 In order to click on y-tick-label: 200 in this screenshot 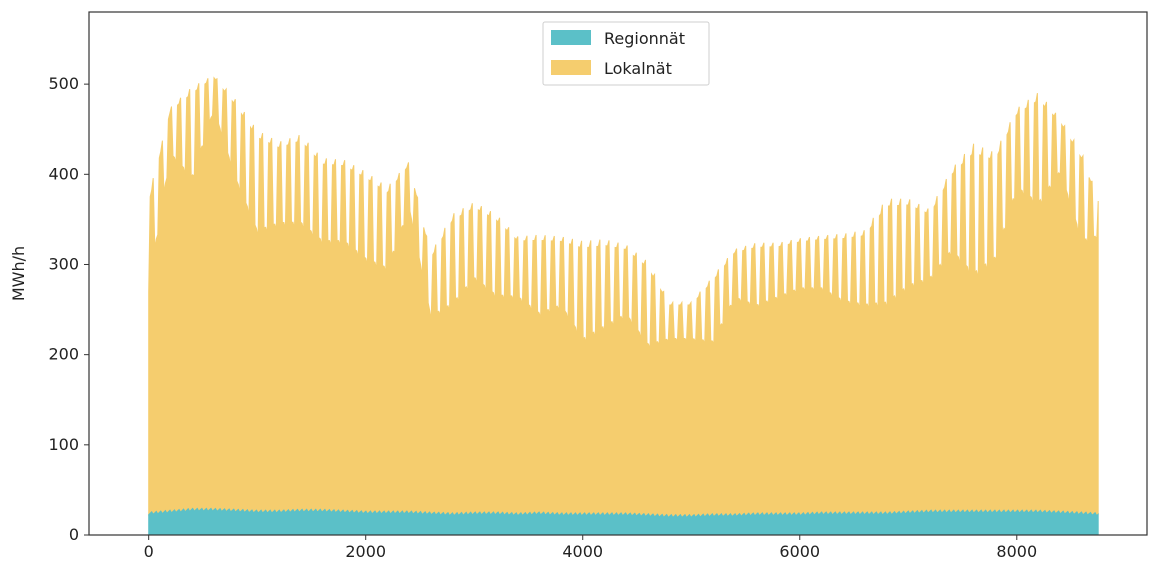, I will do `click(63, 354)`.